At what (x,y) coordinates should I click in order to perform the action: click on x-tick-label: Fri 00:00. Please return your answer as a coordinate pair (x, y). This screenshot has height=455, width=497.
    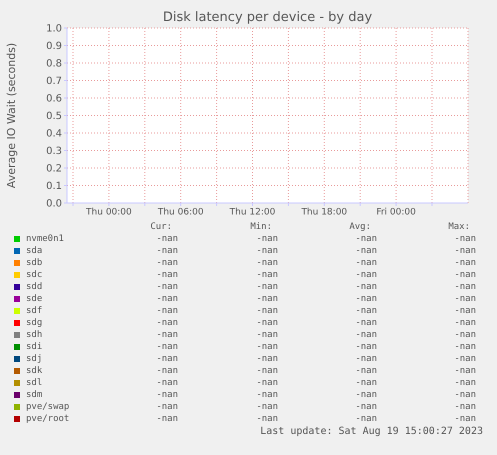
    Looking at the image, I should click on (396, 212).